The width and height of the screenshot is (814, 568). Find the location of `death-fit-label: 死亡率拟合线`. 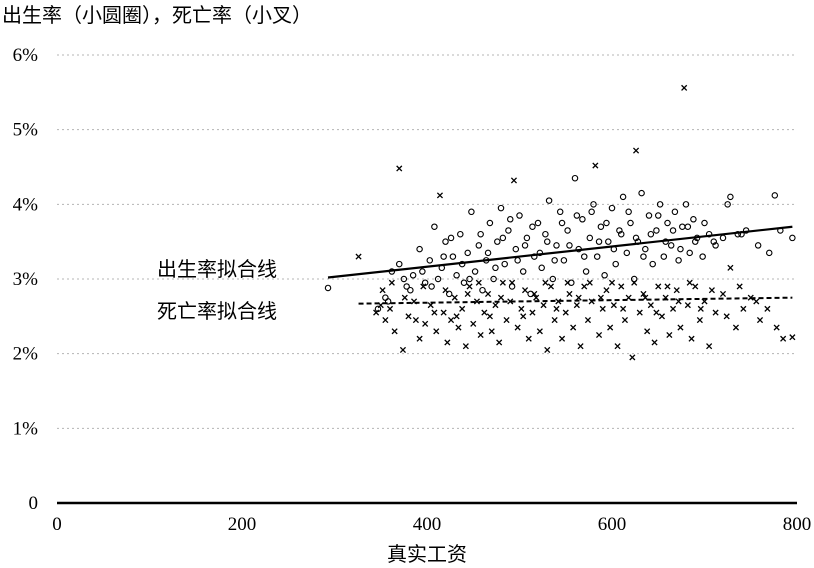

death-fit-label: 死亡率拟合线 is located at coordinates (217, 311).